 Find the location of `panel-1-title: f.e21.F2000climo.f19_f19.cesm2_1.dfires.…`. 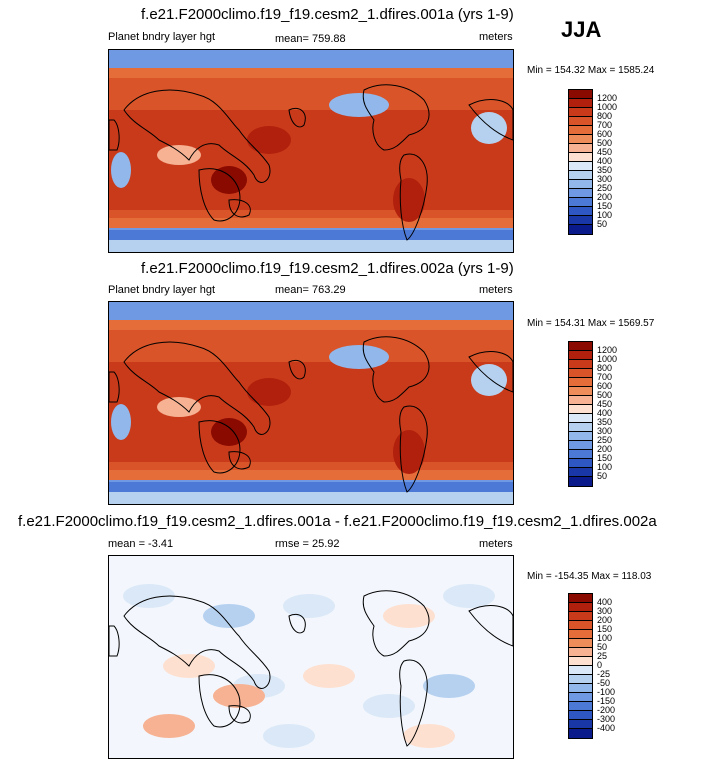

panel-1-title: f.e21.F2000climo.f19_f19.cesm2_1.dfires.… is located at coordinates (327, 14).